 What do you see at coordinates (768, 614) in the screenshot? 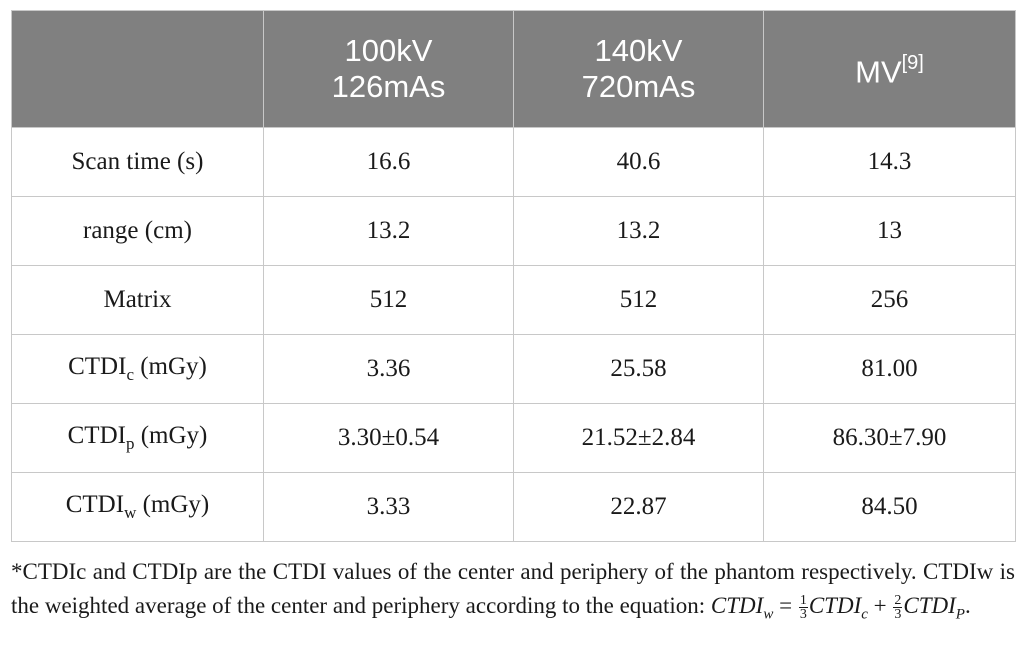
I see `eq-subscript: w` at bounding box center [768, 614].